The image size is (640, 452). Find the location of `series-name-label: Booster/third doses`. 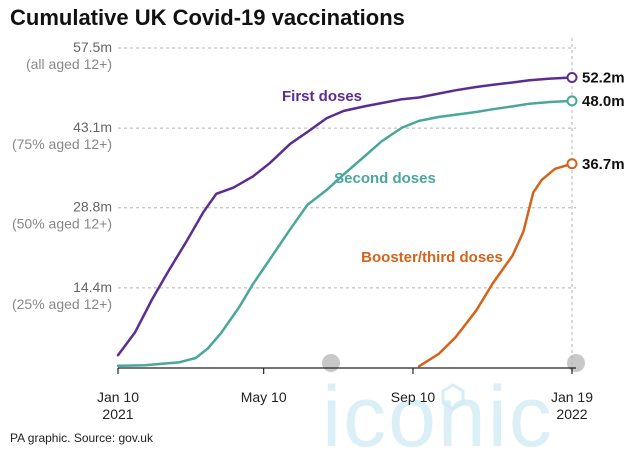

series-name-label: Booster/third doses is located at coordinates (432, 257).